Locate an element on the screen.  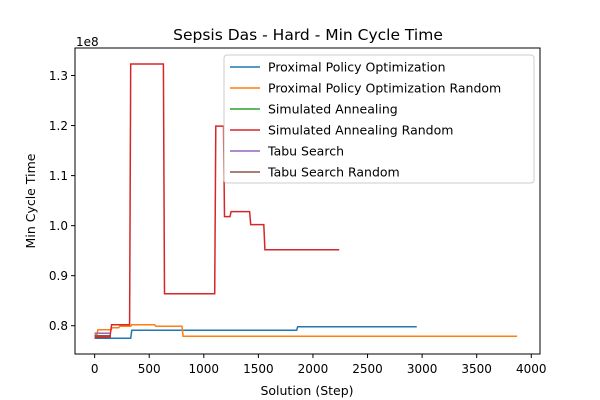
legend-label-1: Proximal Policy Optimization Random is located at coordinates (384, 88).